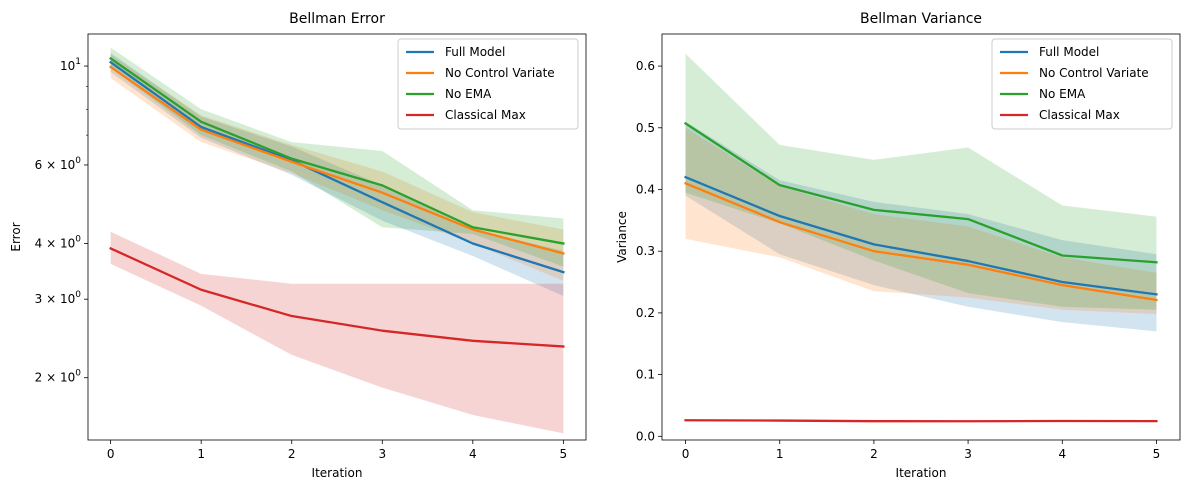 The height and width of the screenshot is (490, 1189). Describe the element at coordinates (58, 242) in the screenshot. I see `y-tick-label: 4 × 100` at that location.